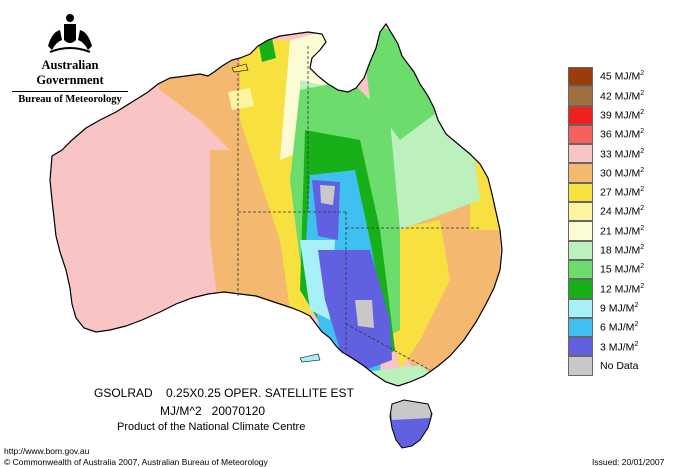 This screenshot has height=467, width=680. I want to click on product-description: 0.25X0.25 OPER. SATELLITE EST, so click(260, 393).